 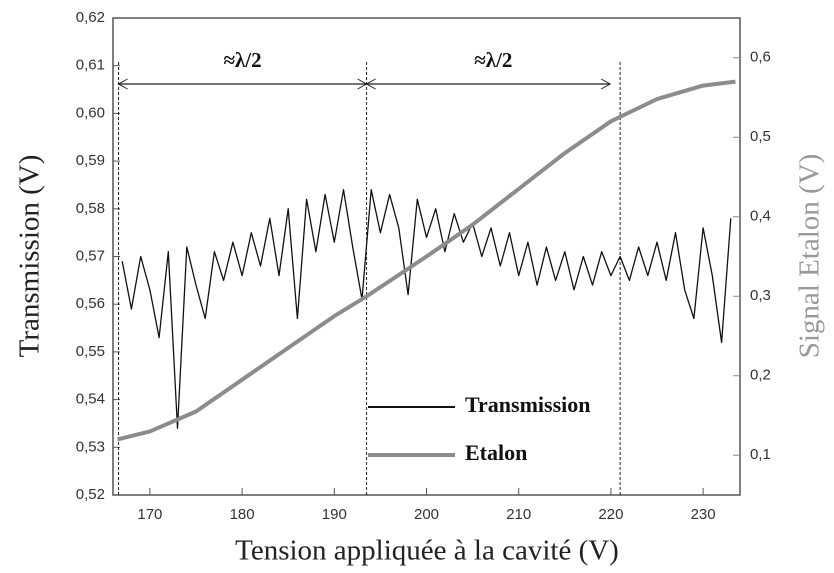 I want to click on x-tick-label: 230, so click(x=703, y=514).